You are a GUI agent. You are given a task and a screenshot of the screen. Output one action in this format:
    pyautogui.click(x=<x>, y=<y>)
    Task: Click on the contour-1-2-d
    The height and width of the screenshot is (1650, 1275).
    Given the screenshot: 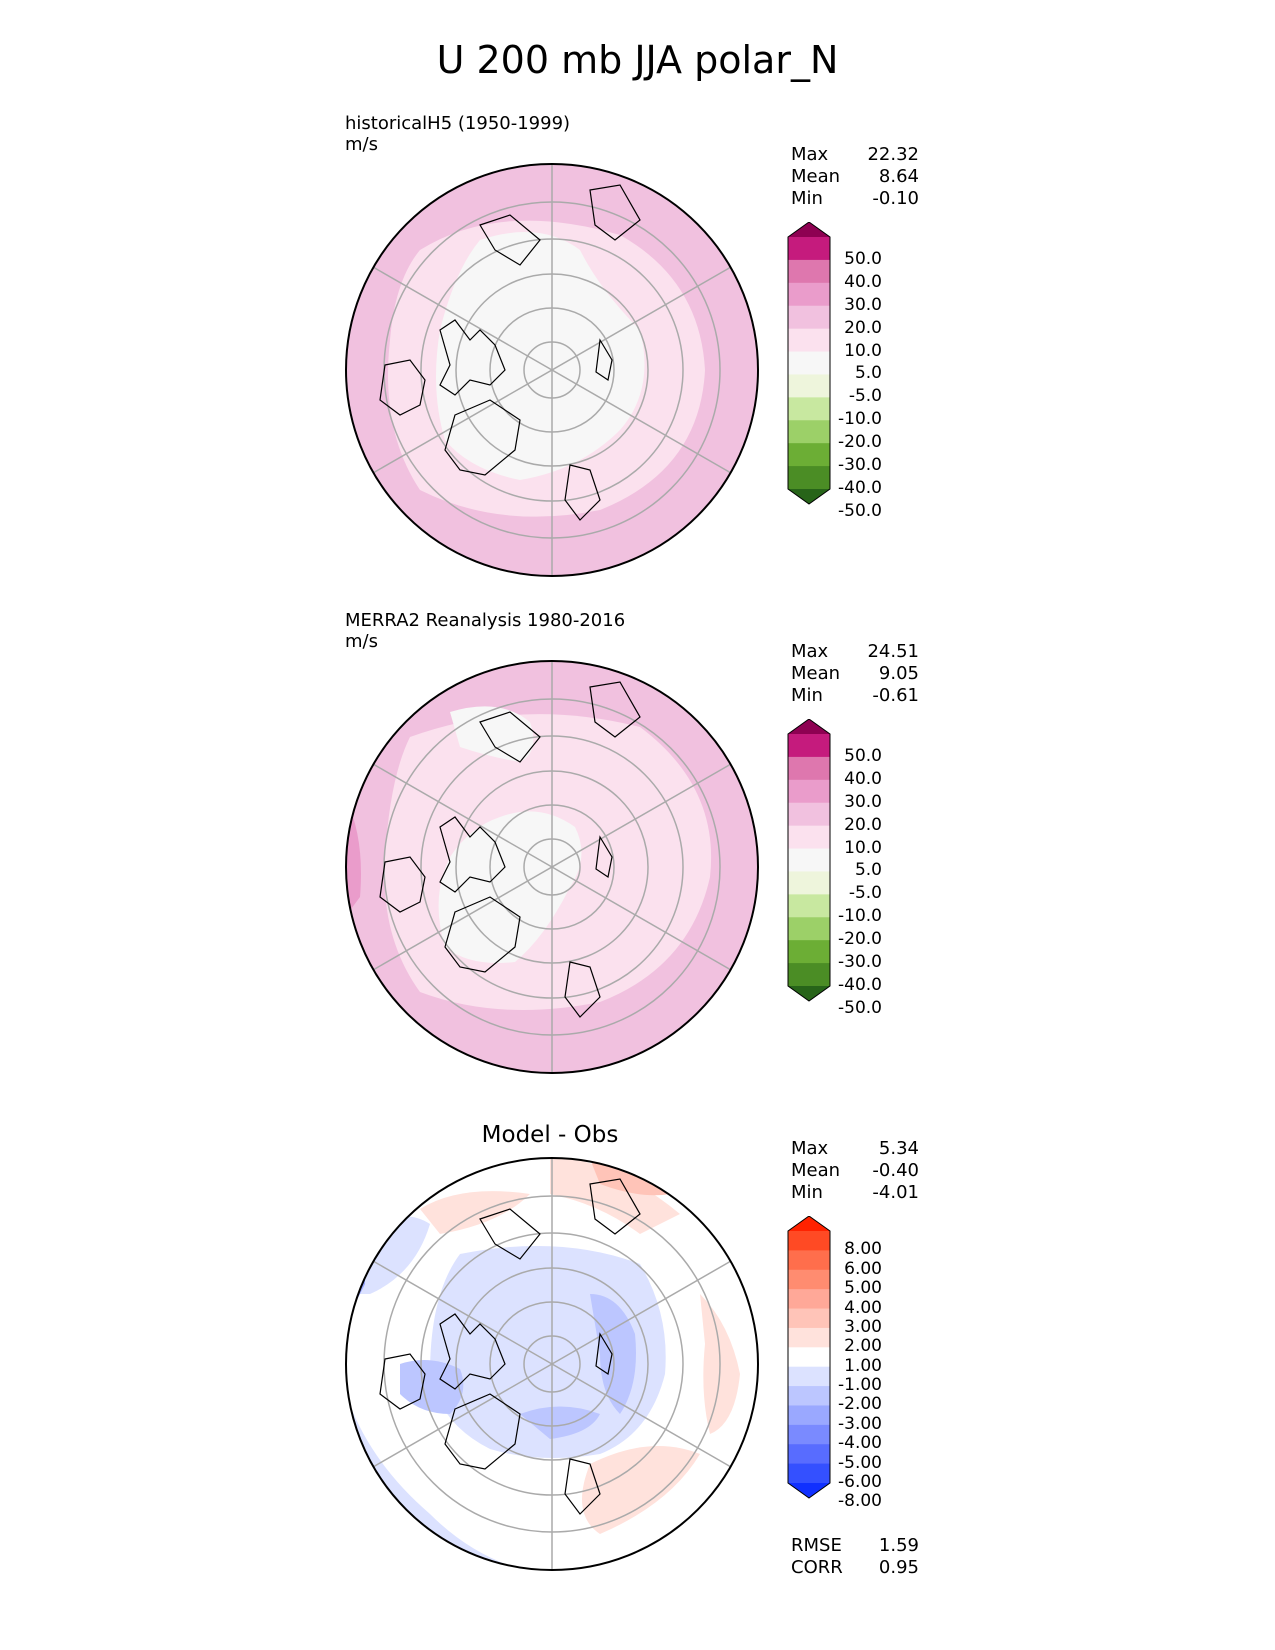 What is the action you would take?
    pyautogui.click(x=641, y=1490)
    